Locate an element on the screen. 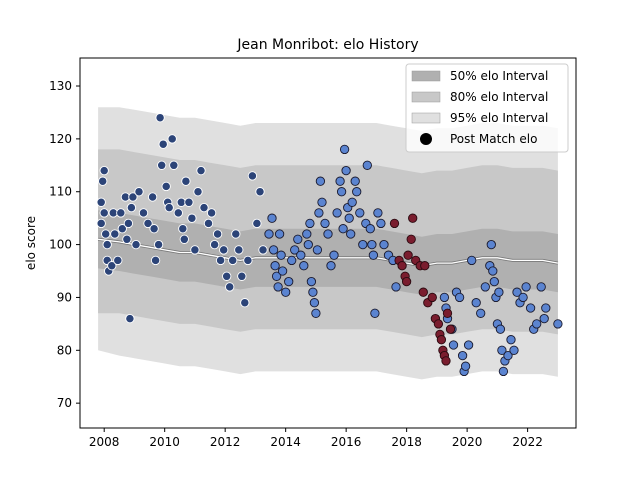 The height and width of the screenshot is (484, 640). legend-marker is located at coordinates (426, 139).